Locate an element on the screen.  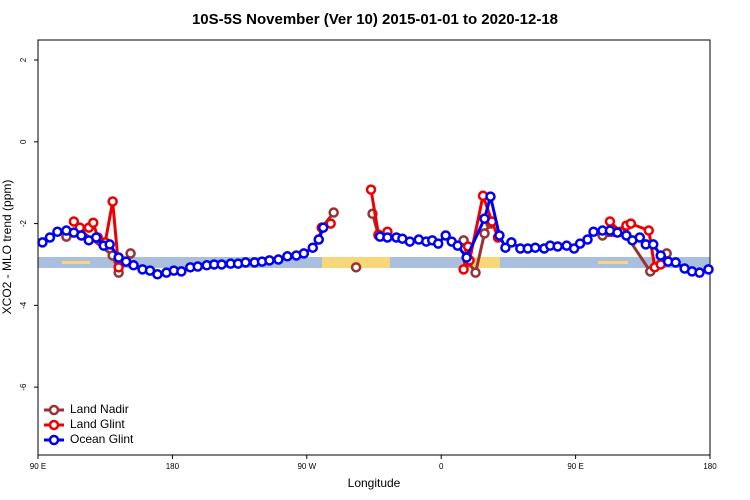
legend-label: Land Glint is located at coordinates (97, 424).